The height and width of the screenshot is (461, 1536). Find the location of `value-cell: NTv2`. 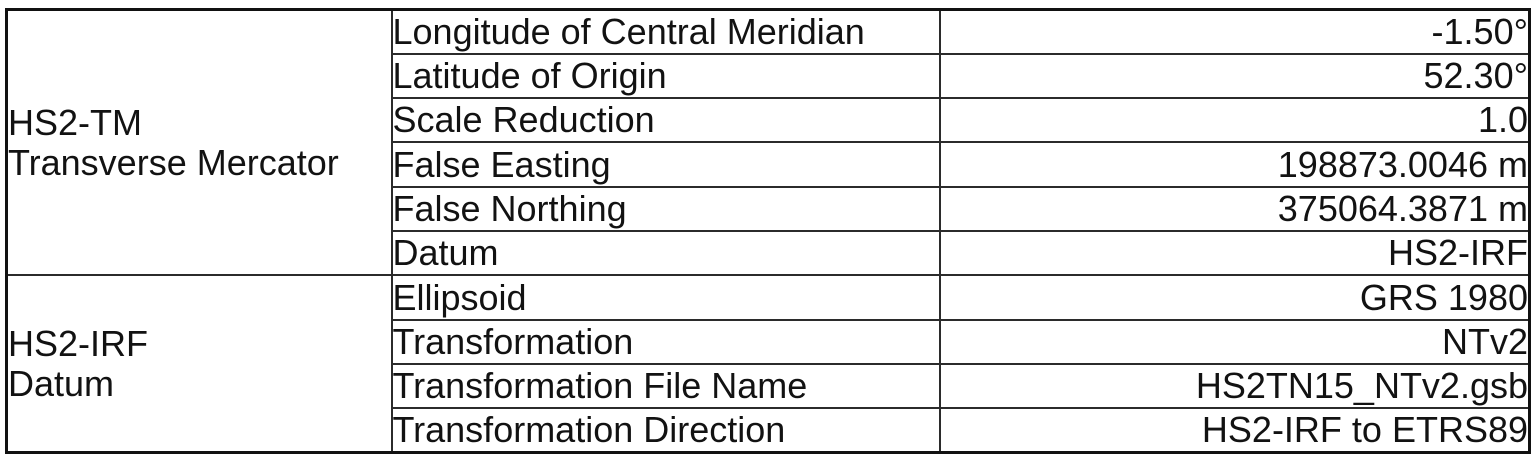

value-cell: NTv2 is located at coordinates (1234, 341).